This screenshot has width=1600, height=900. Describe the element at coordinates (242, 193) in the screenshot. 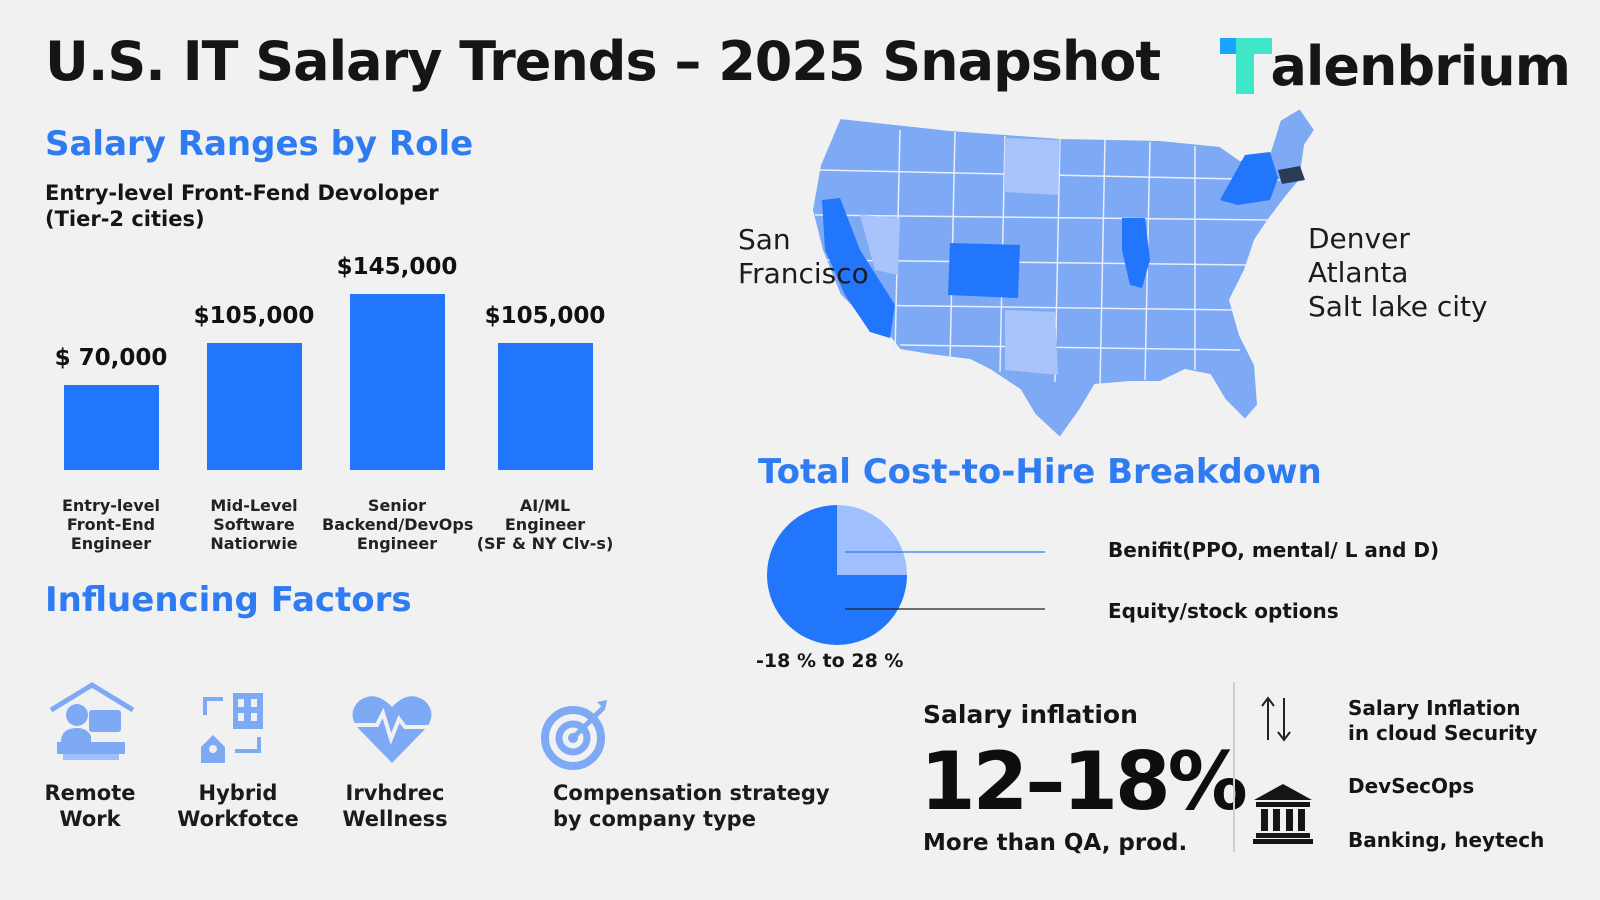

I see `salary-subtitle-line1: Entry-level Front-Fend Devoloper` at that location.